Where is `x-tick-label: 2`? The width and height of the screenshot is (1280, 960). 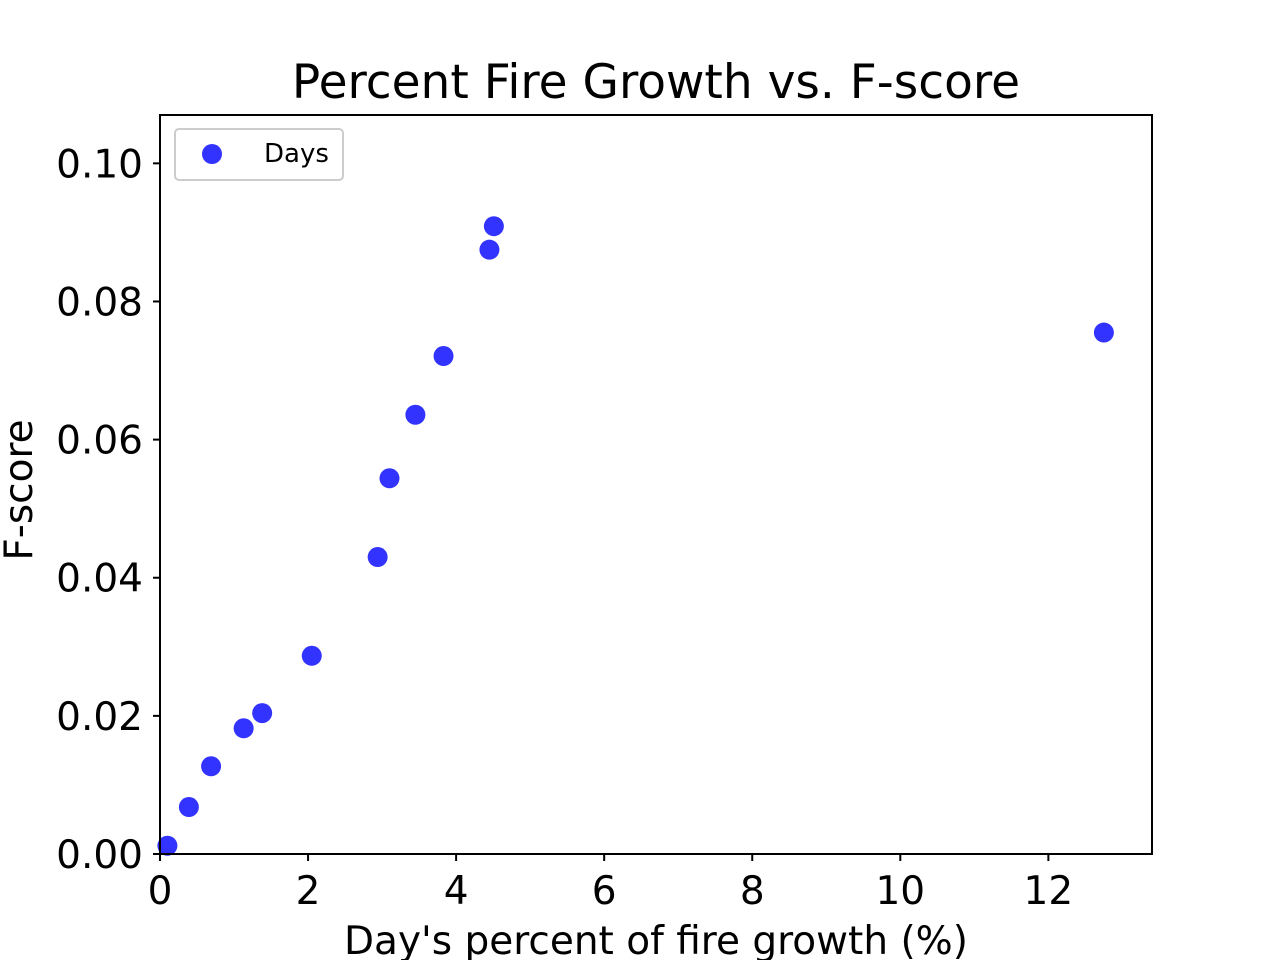 x-tick-label: 2 is located at coordinates (308, 891).